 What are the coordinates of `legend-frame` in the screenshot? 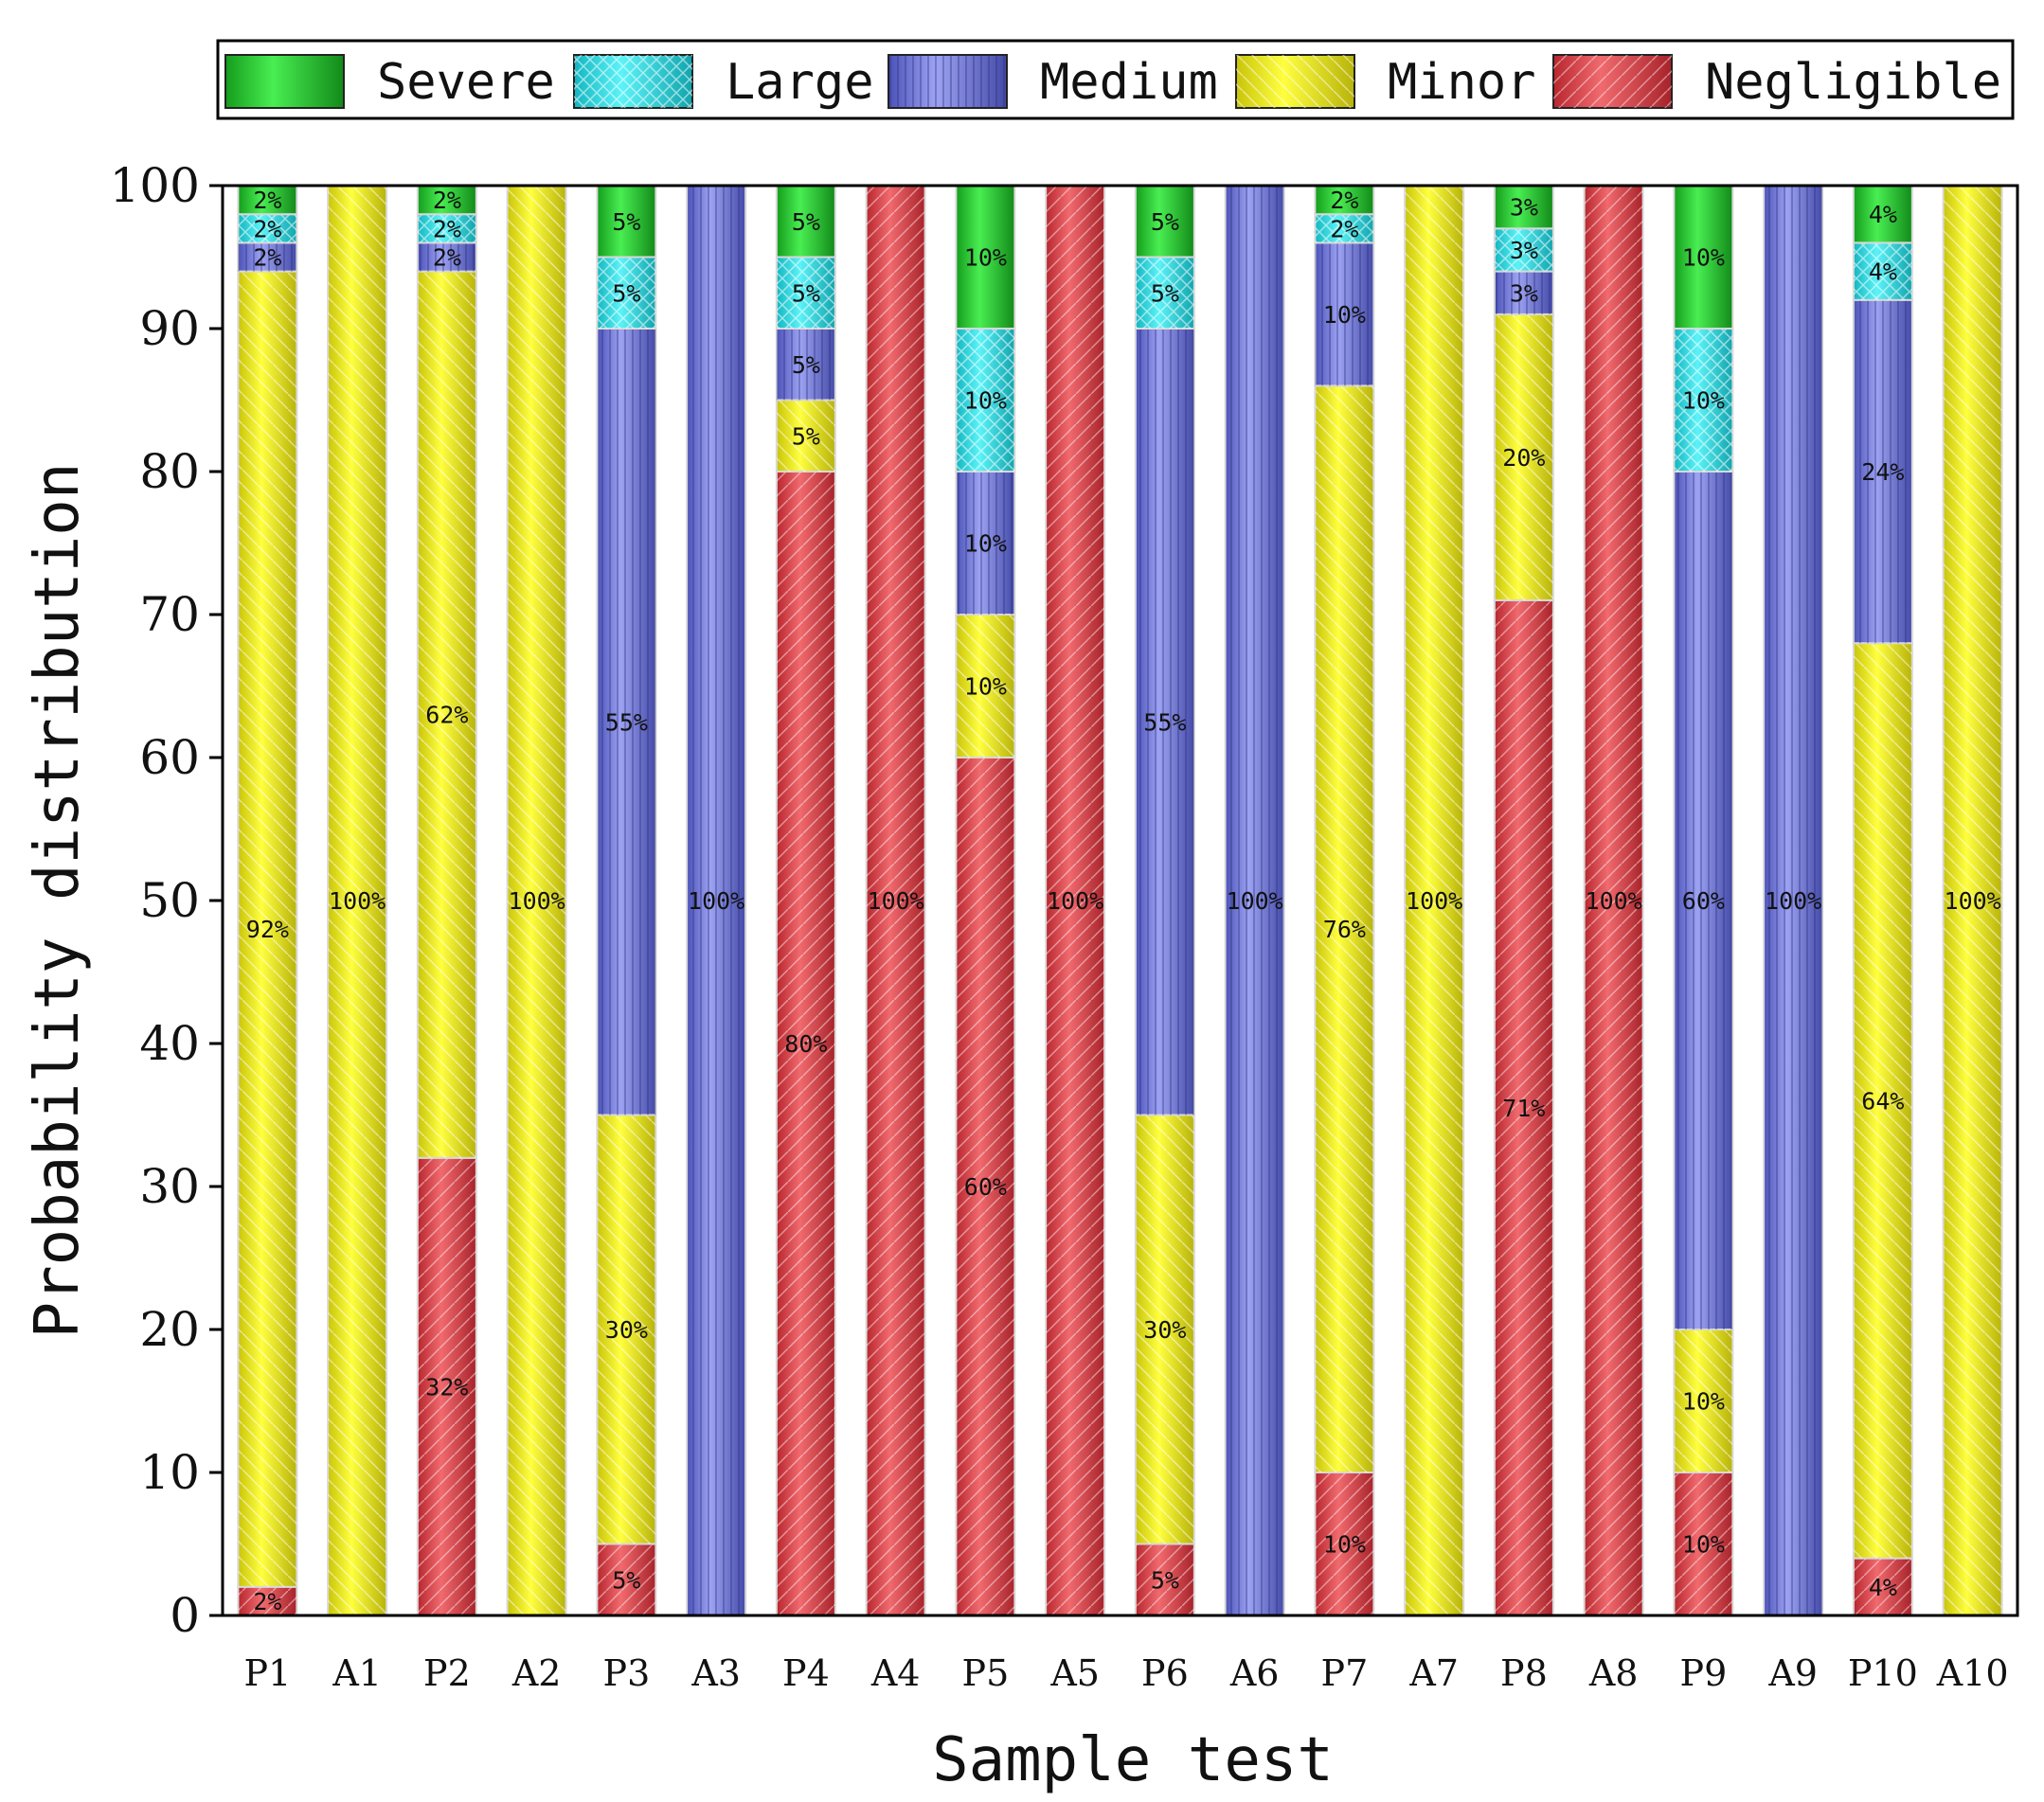 It's located at (1115, 79).